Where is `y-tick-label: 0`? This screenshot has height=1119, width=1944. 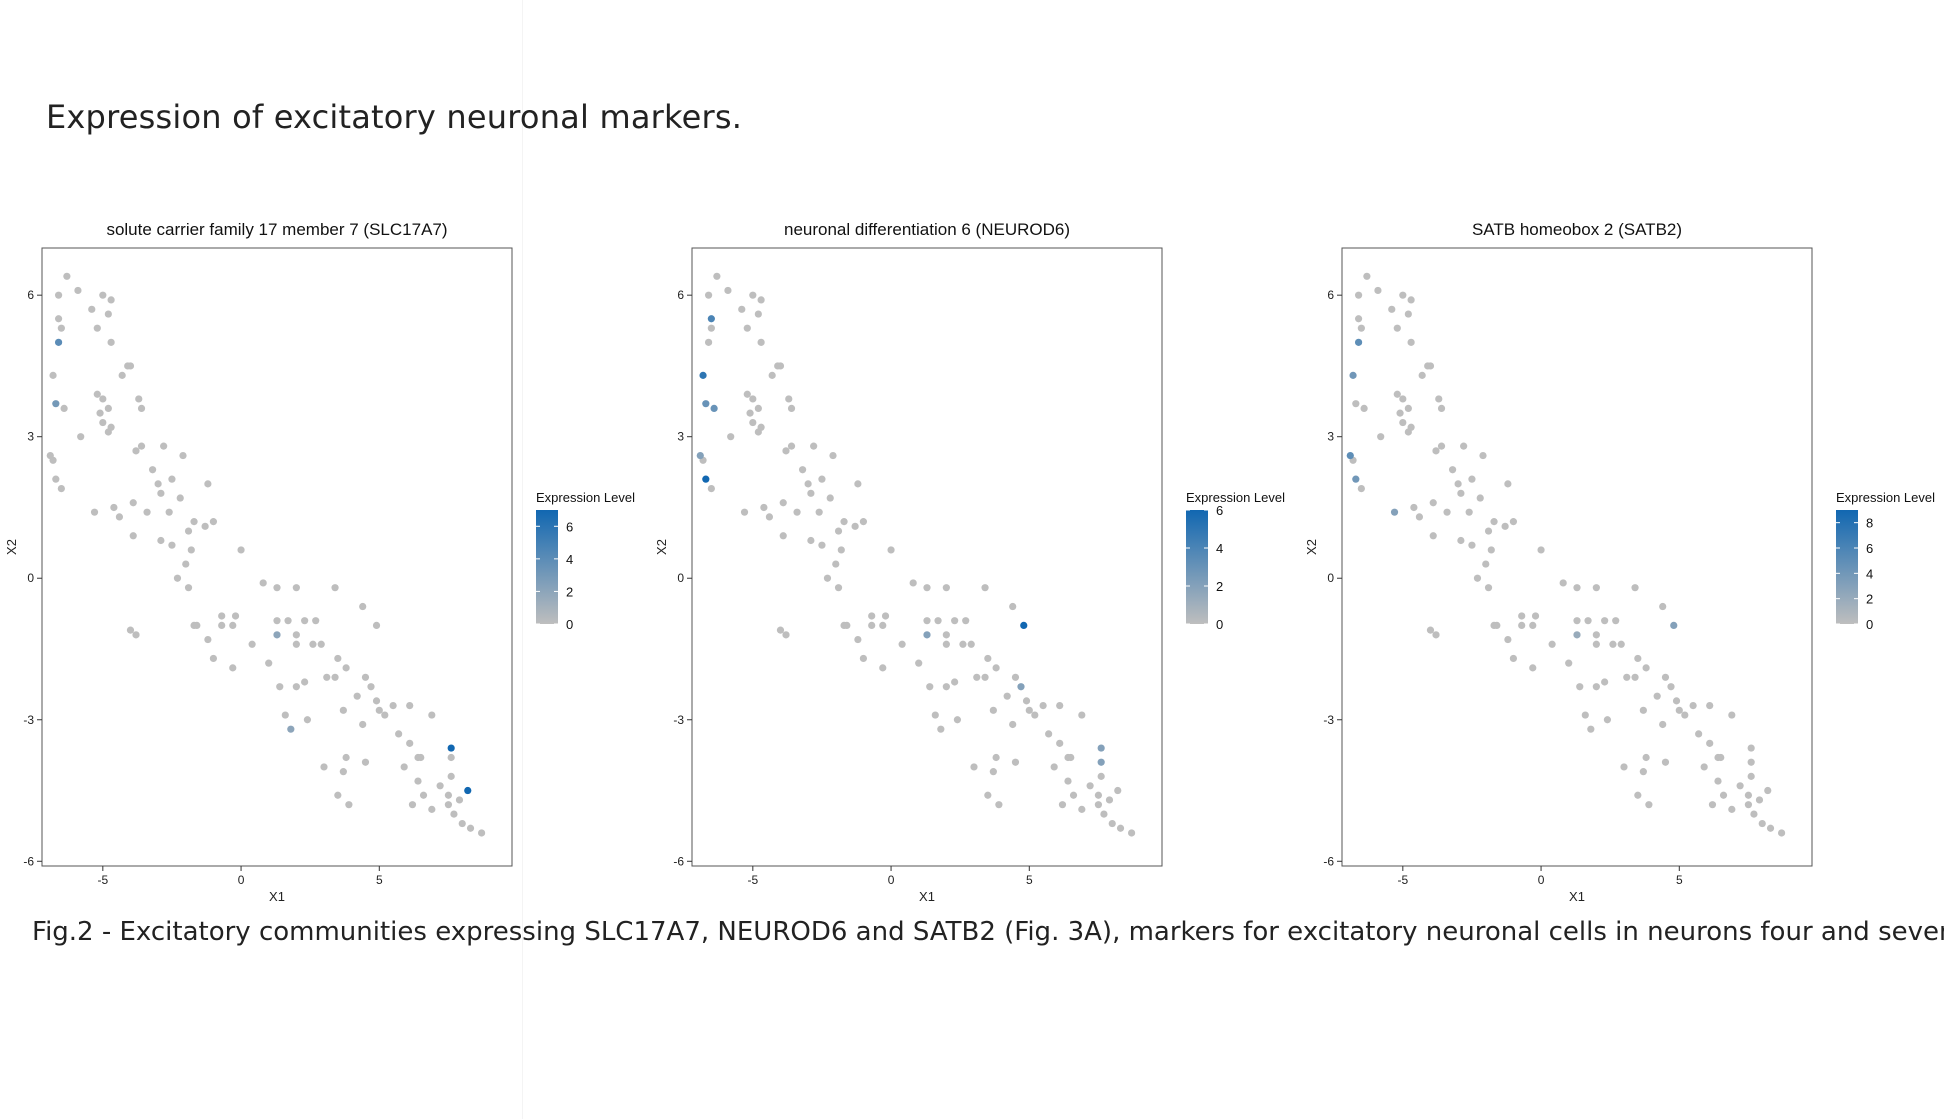 y-tick-label: 0 is located at coordinates (1330, 578).